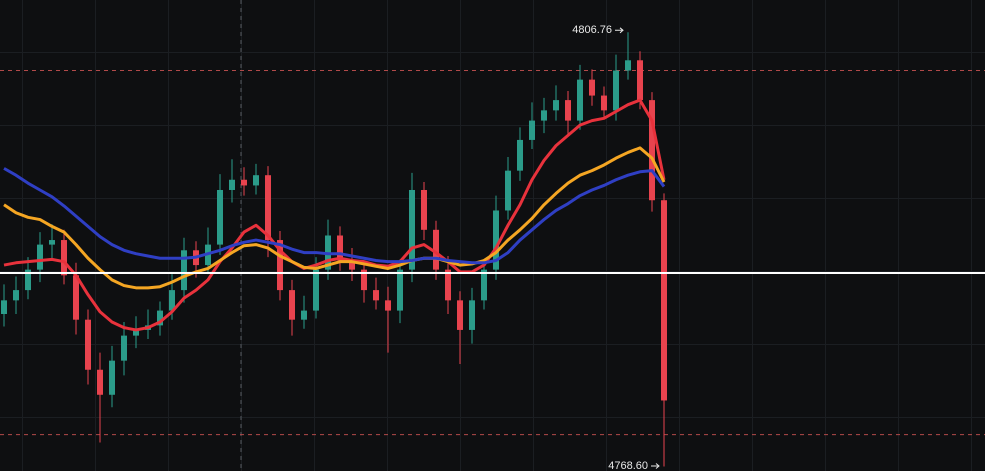  Describe the element at coordinates (592, 30) in the screenshot. I see `price-annotation: 4806.76` at that location.